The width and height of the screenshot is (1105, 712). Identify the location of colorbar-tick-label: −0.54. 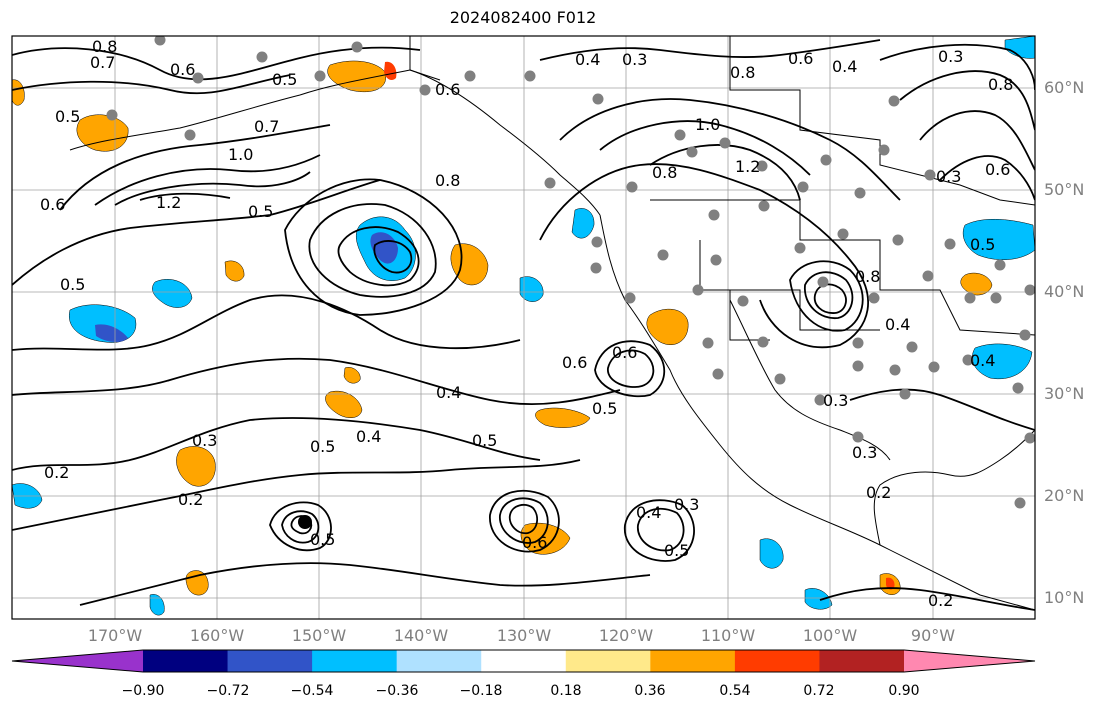
(312, 691).